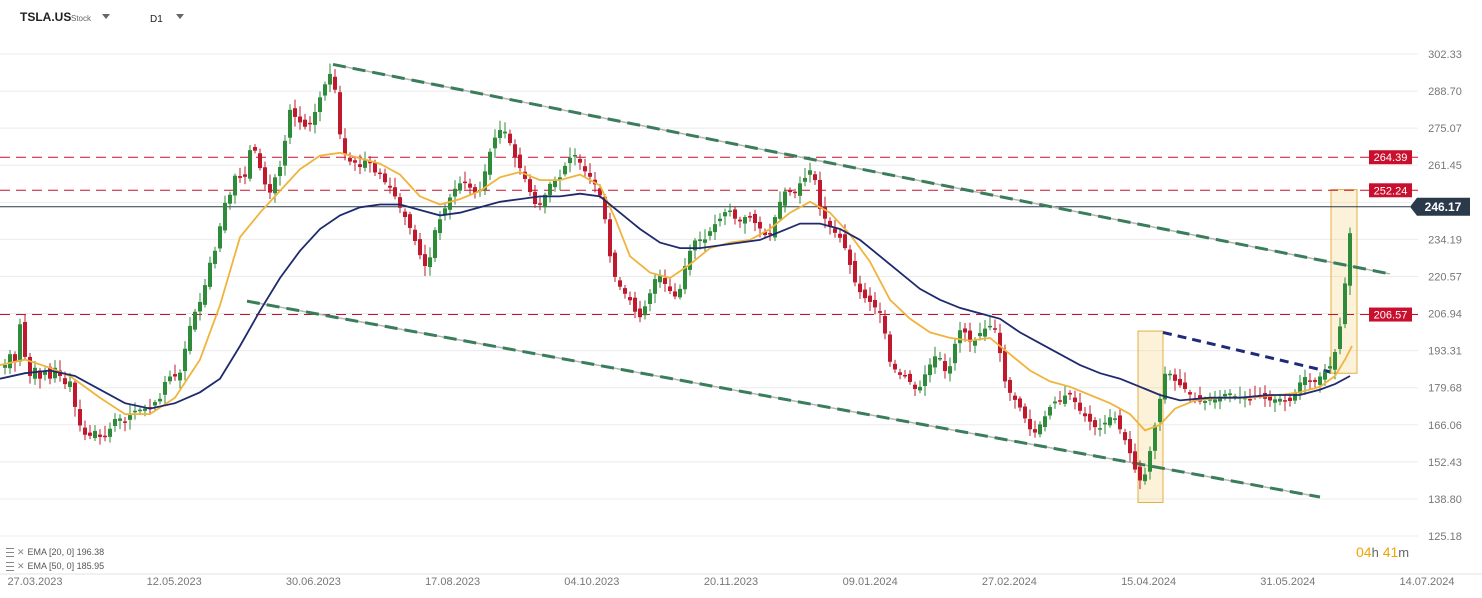 The width and height of the screenshot is (1482, 598). I want to click on timer-hours: 04, so click(1364, 552).